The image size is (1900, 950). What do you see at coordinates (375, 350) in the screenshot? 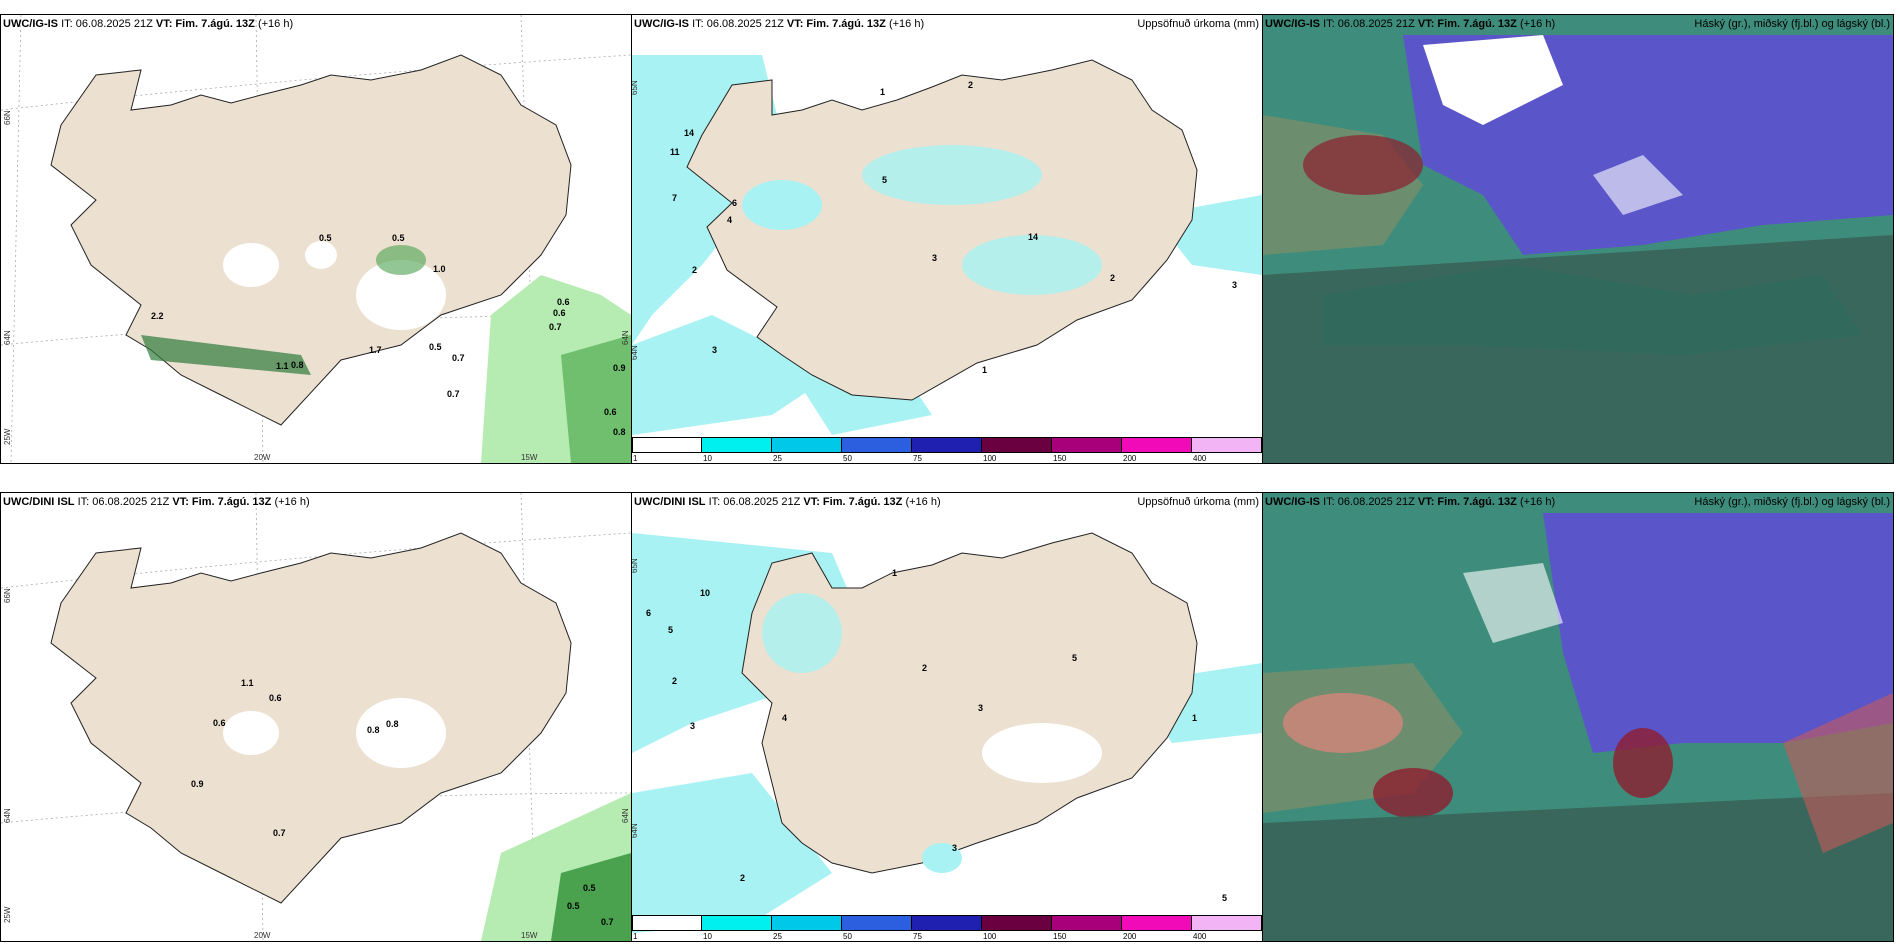
I see `precip-value: 1.7` at bounding box center [375, 350].